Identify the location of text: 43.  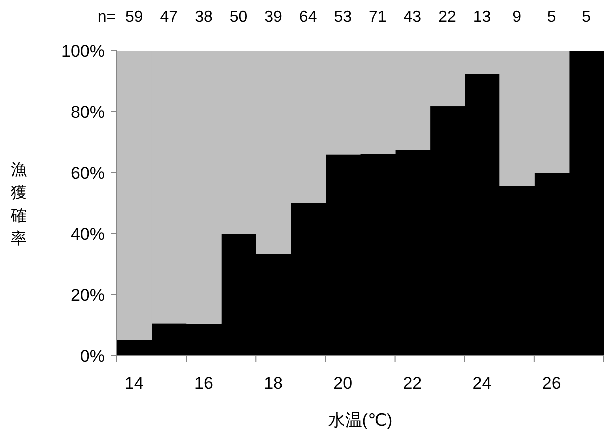
(413, 17).